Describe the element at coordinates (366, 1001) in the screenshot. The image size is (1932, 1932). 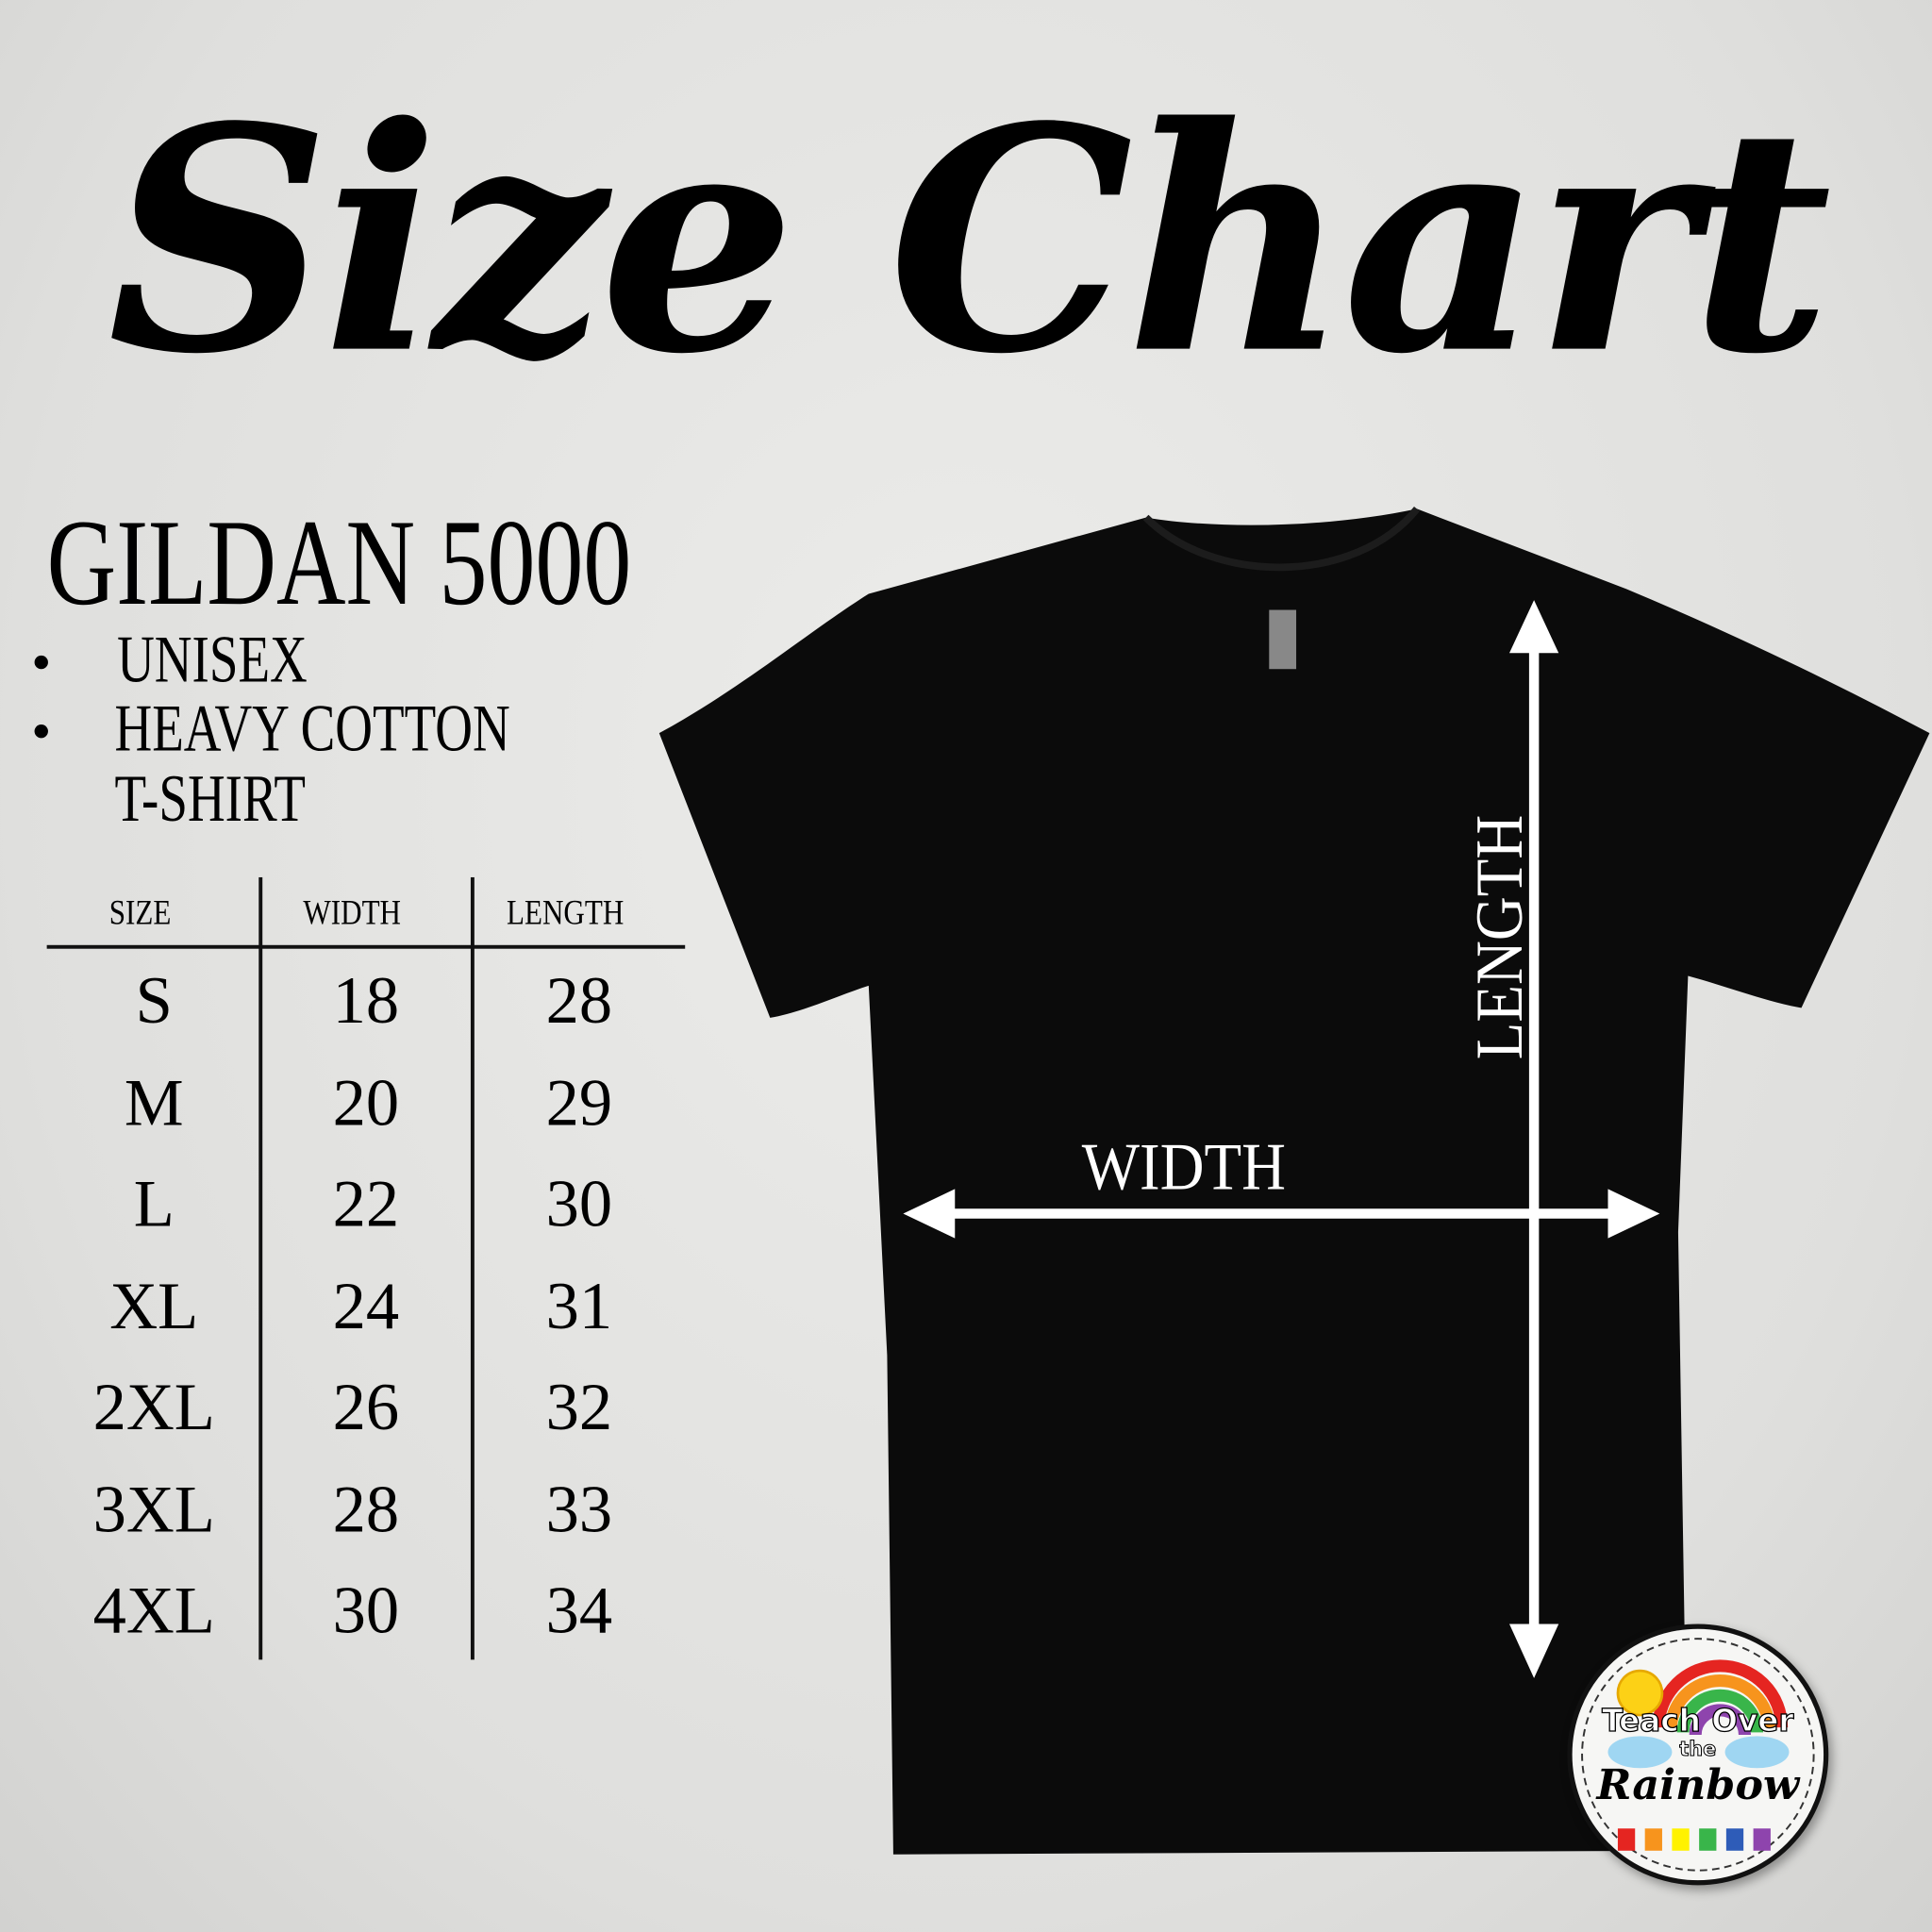
I see `cell-width: 18` at that location.